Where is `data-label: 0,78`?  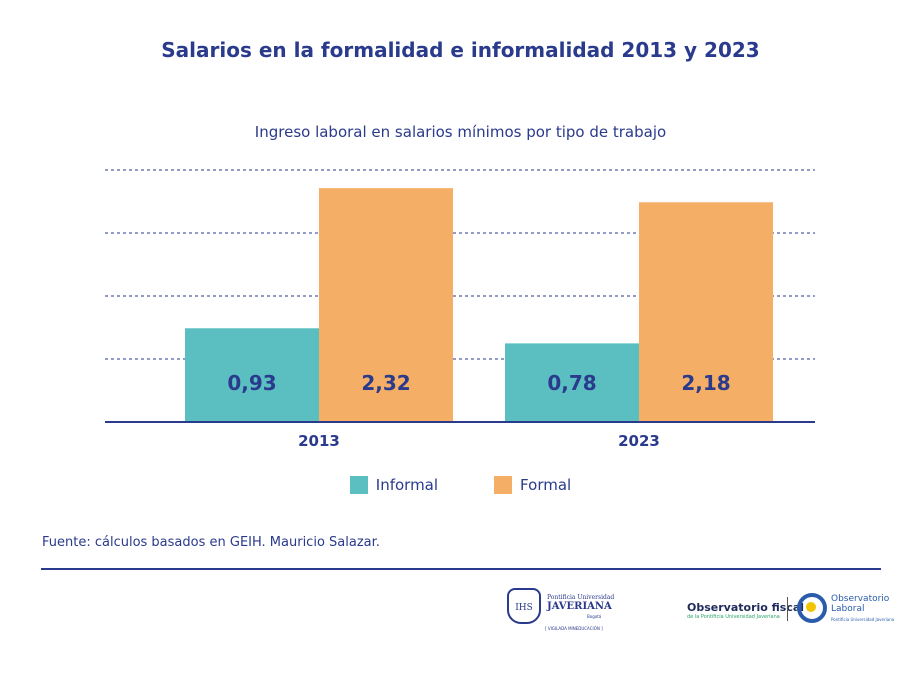
data-label: 0,78 is located at coordinates (571, 383).